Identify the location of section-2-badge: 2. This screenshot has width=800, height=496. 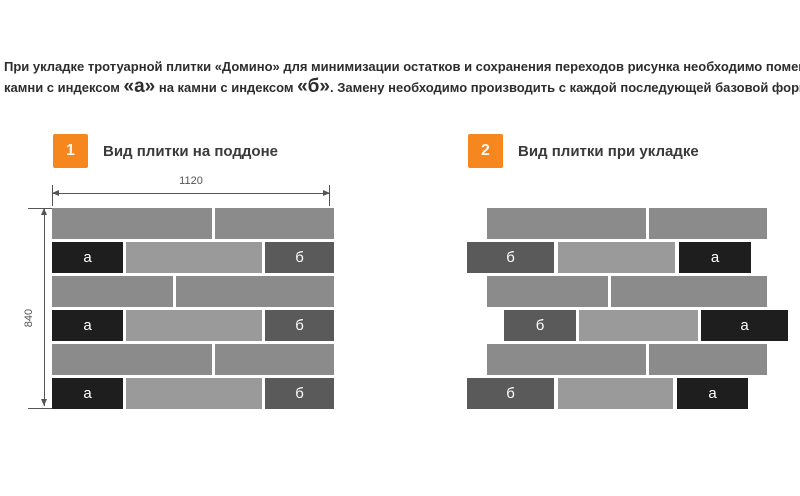
(485, 151).